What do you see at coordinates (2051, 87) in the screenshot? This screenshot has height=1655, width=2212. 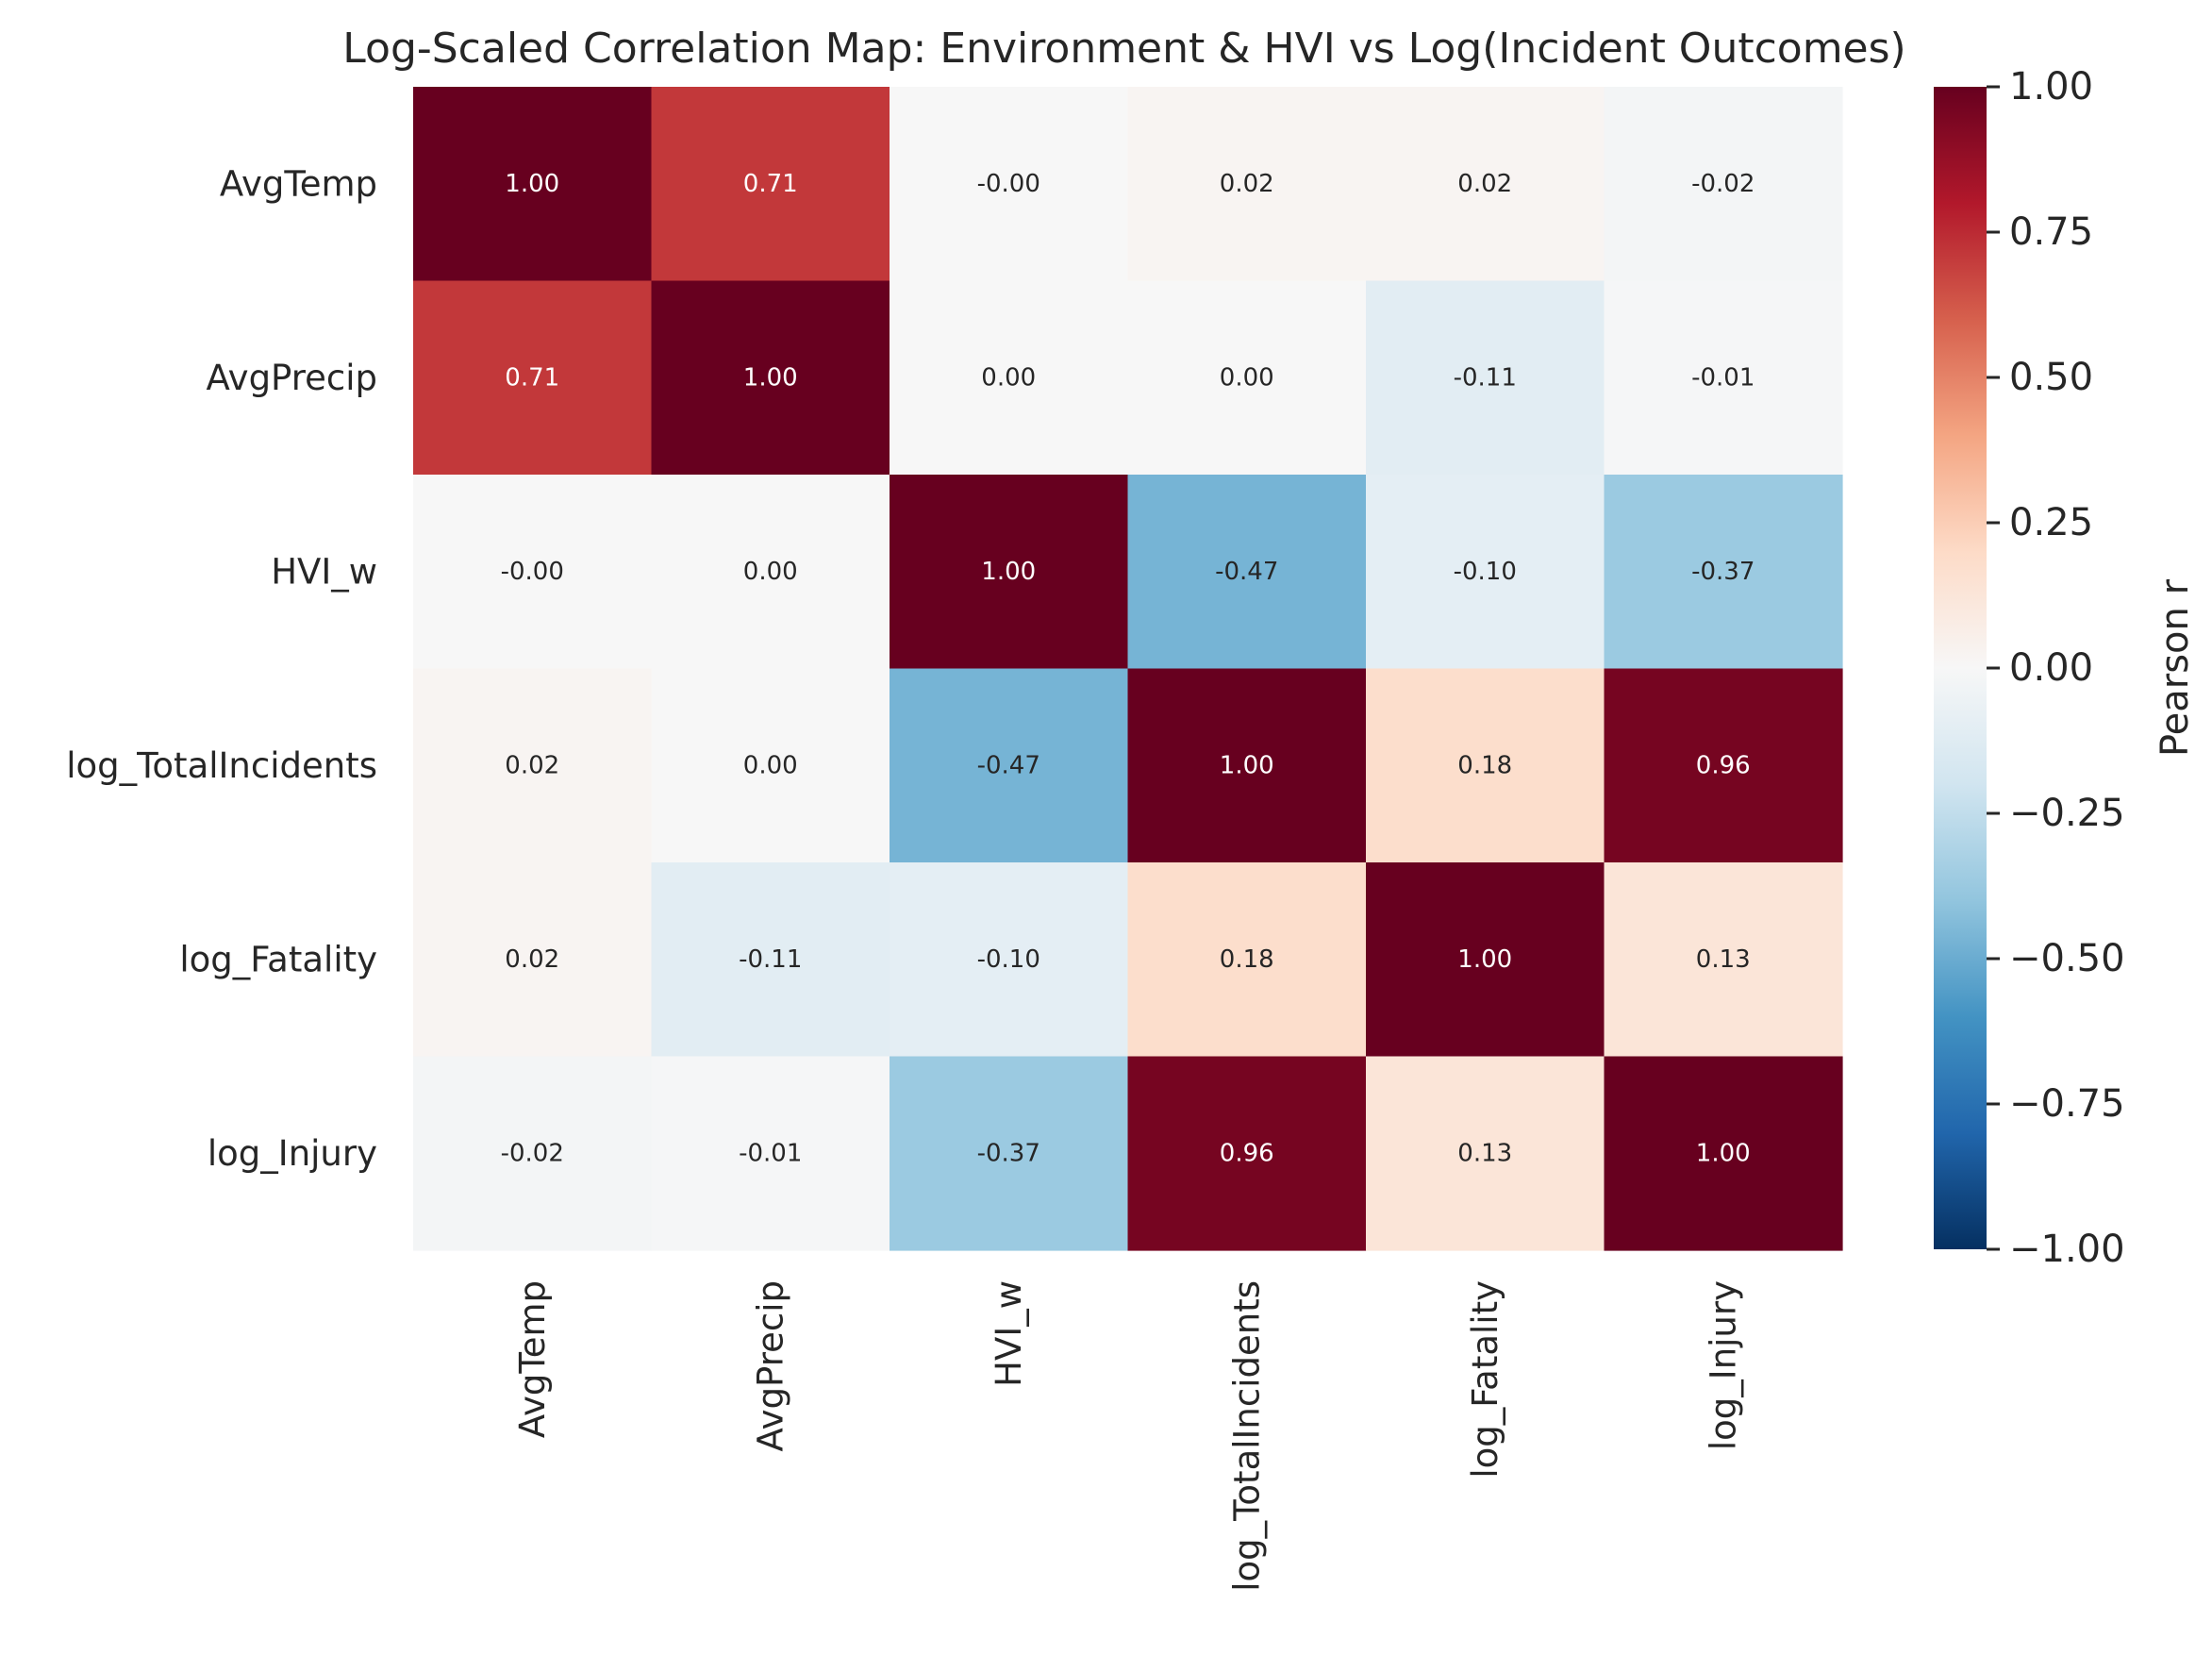 I see `colorbar-tick-label: 1.00` at bounding box center [2051, 87].